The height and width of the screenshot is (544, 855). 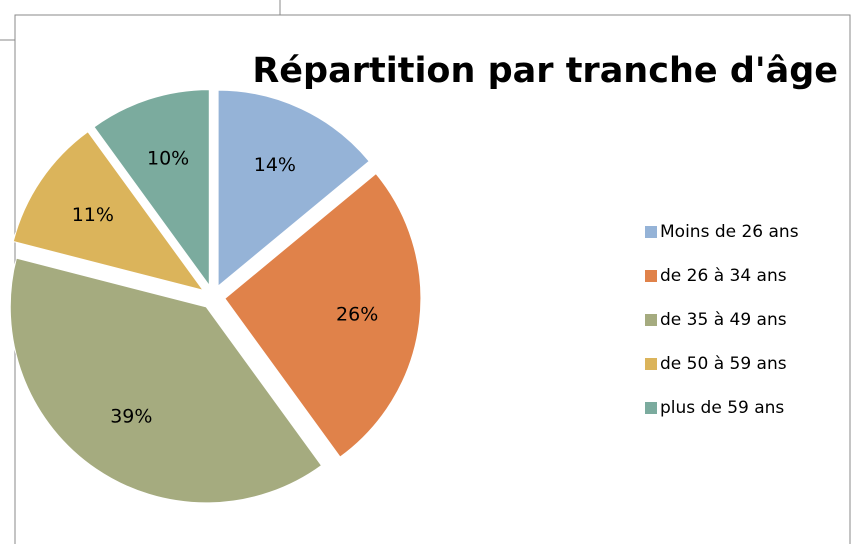 What do you see at coordinates (168, 158) in the screenshot?
I see `data-label: 10%` at bounding box center [168, 158].